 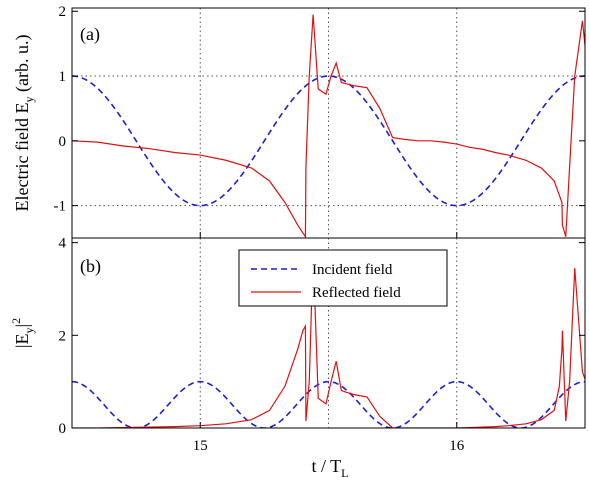 I want to click on y-axis-label-b-sub: y, so click(x=29, y=331).